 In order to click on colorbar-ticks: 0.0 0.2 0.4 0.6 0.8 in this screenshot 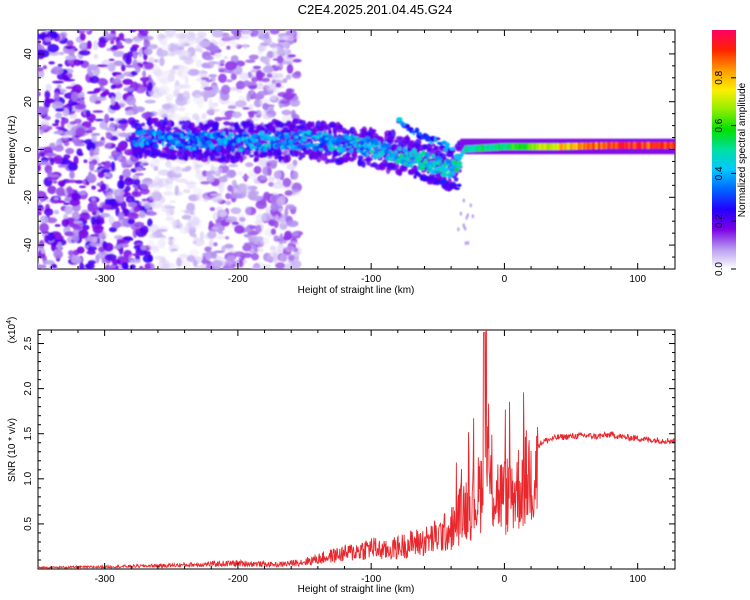, I will do `click(725, 173)`.